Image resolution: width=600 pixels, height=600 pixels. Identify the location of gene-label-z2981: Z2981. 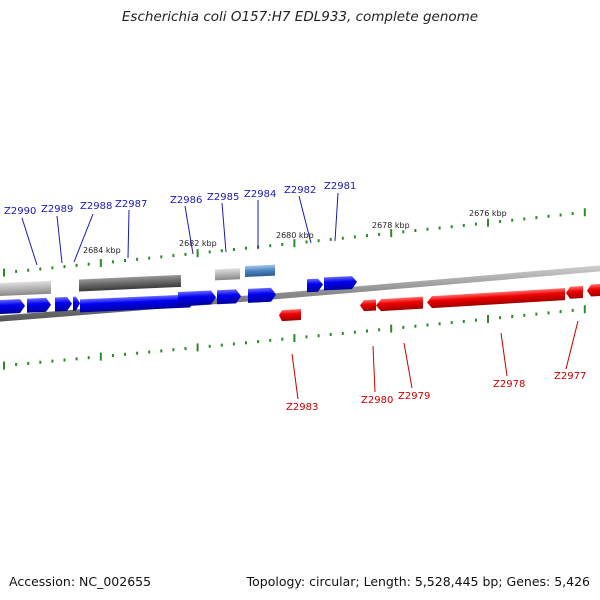
(340, 186).